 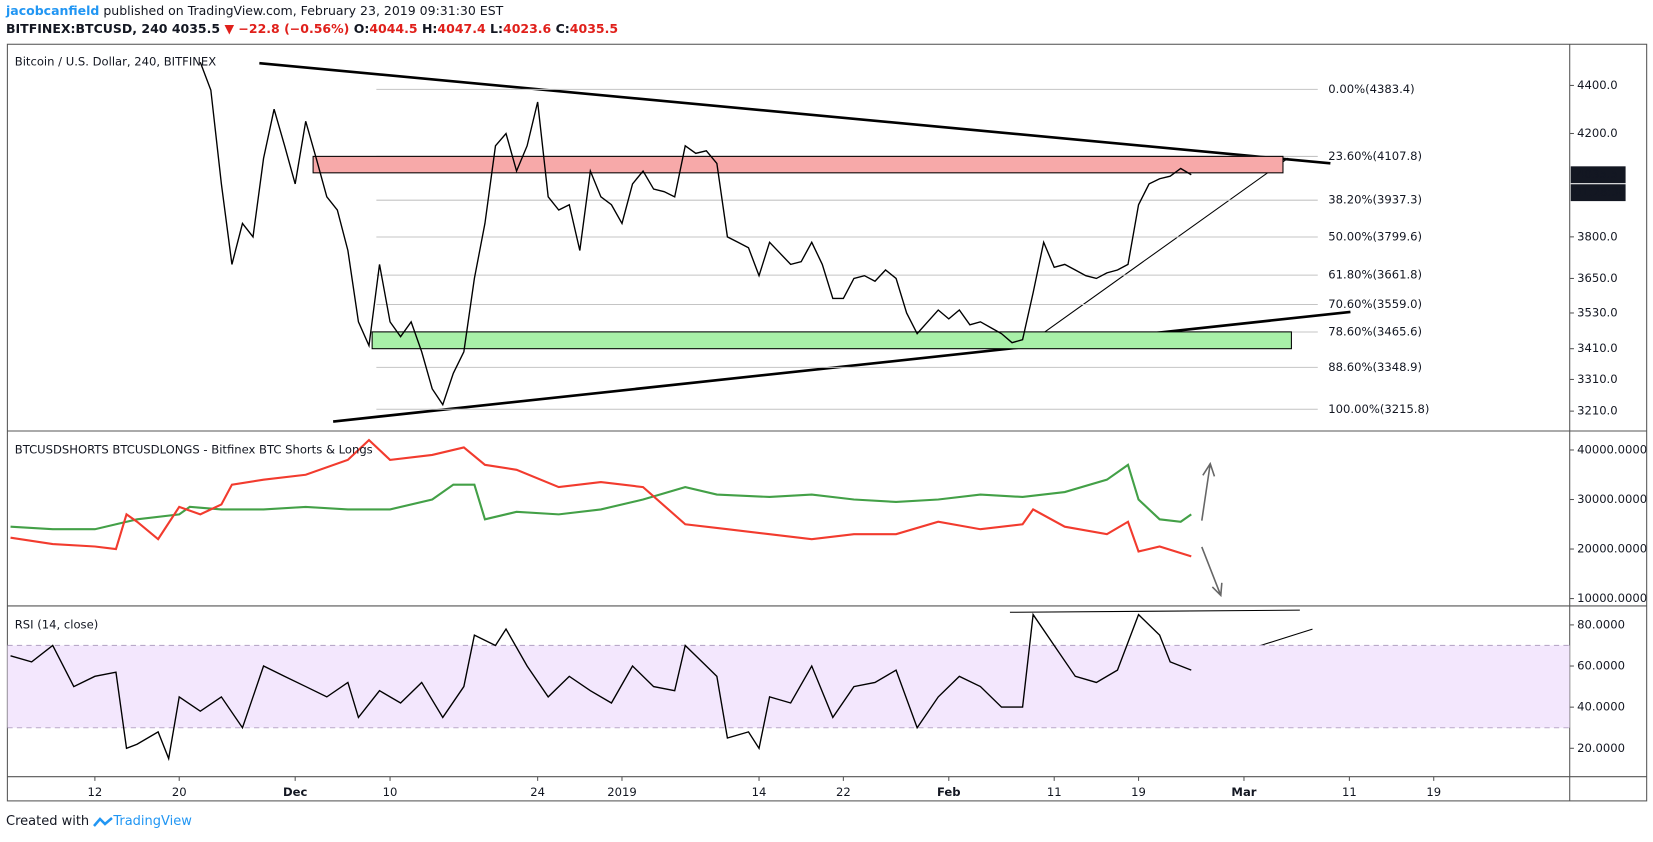 I want to click on l-label: L:, so click(x=496, y=28).